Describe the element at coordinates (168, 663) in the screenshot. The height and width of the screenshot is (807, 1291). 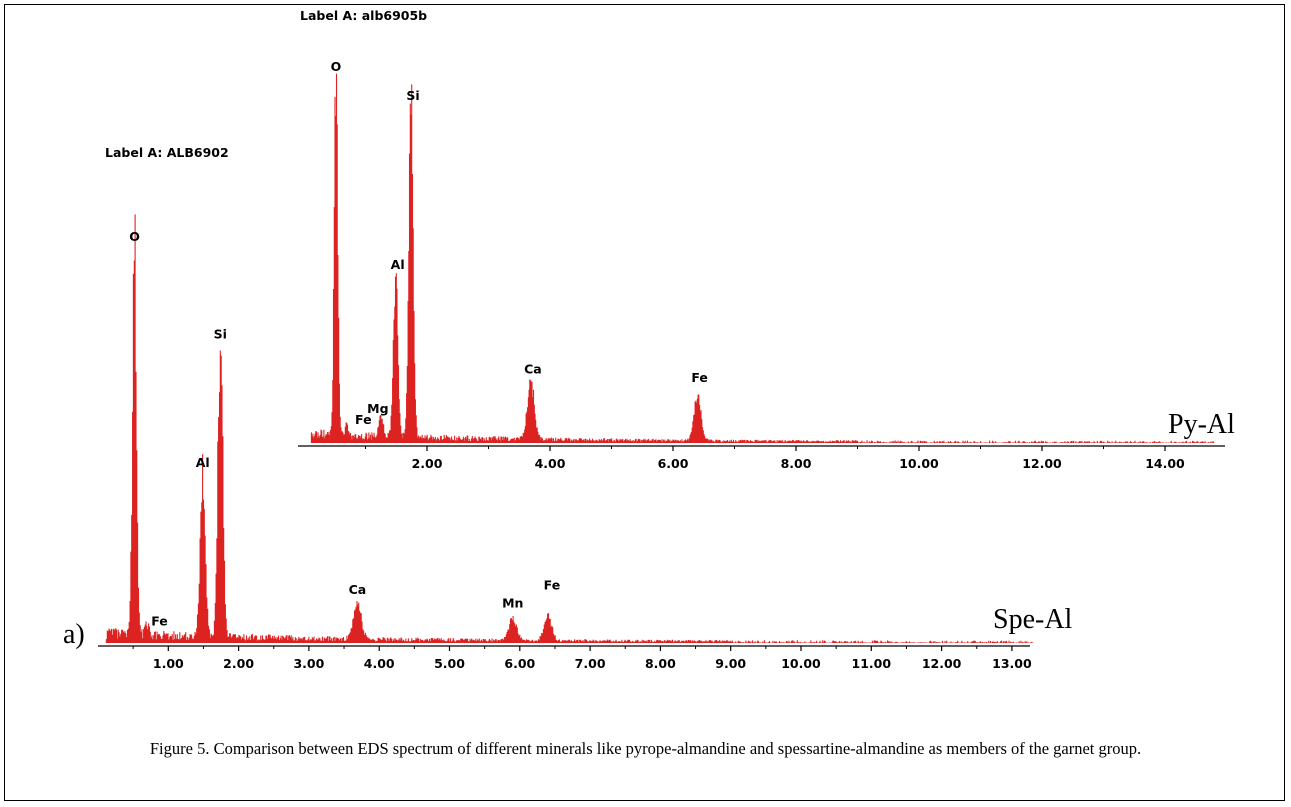
I see `spe-al-tick-label: 1.00` at that location.